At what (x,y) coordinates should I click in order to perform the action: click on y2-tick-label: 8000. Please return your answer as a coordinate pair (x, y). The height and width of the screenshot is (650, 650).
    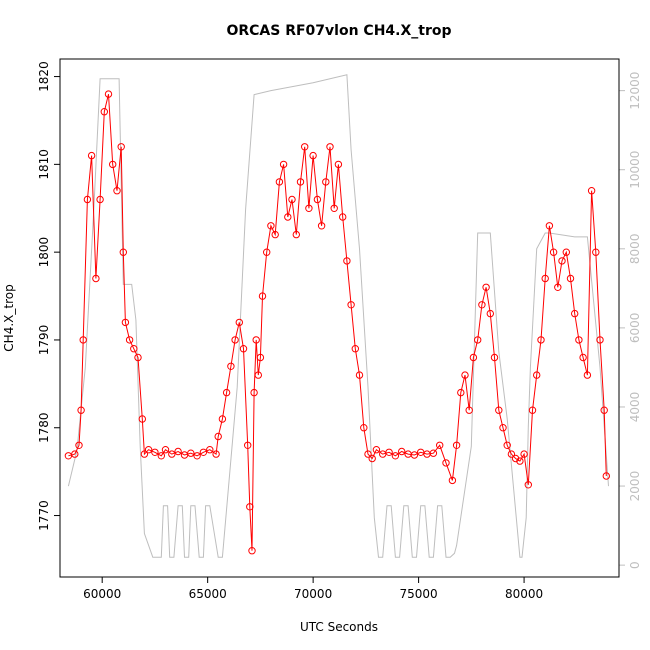
    Looking at the image, I should click on (635, 249).